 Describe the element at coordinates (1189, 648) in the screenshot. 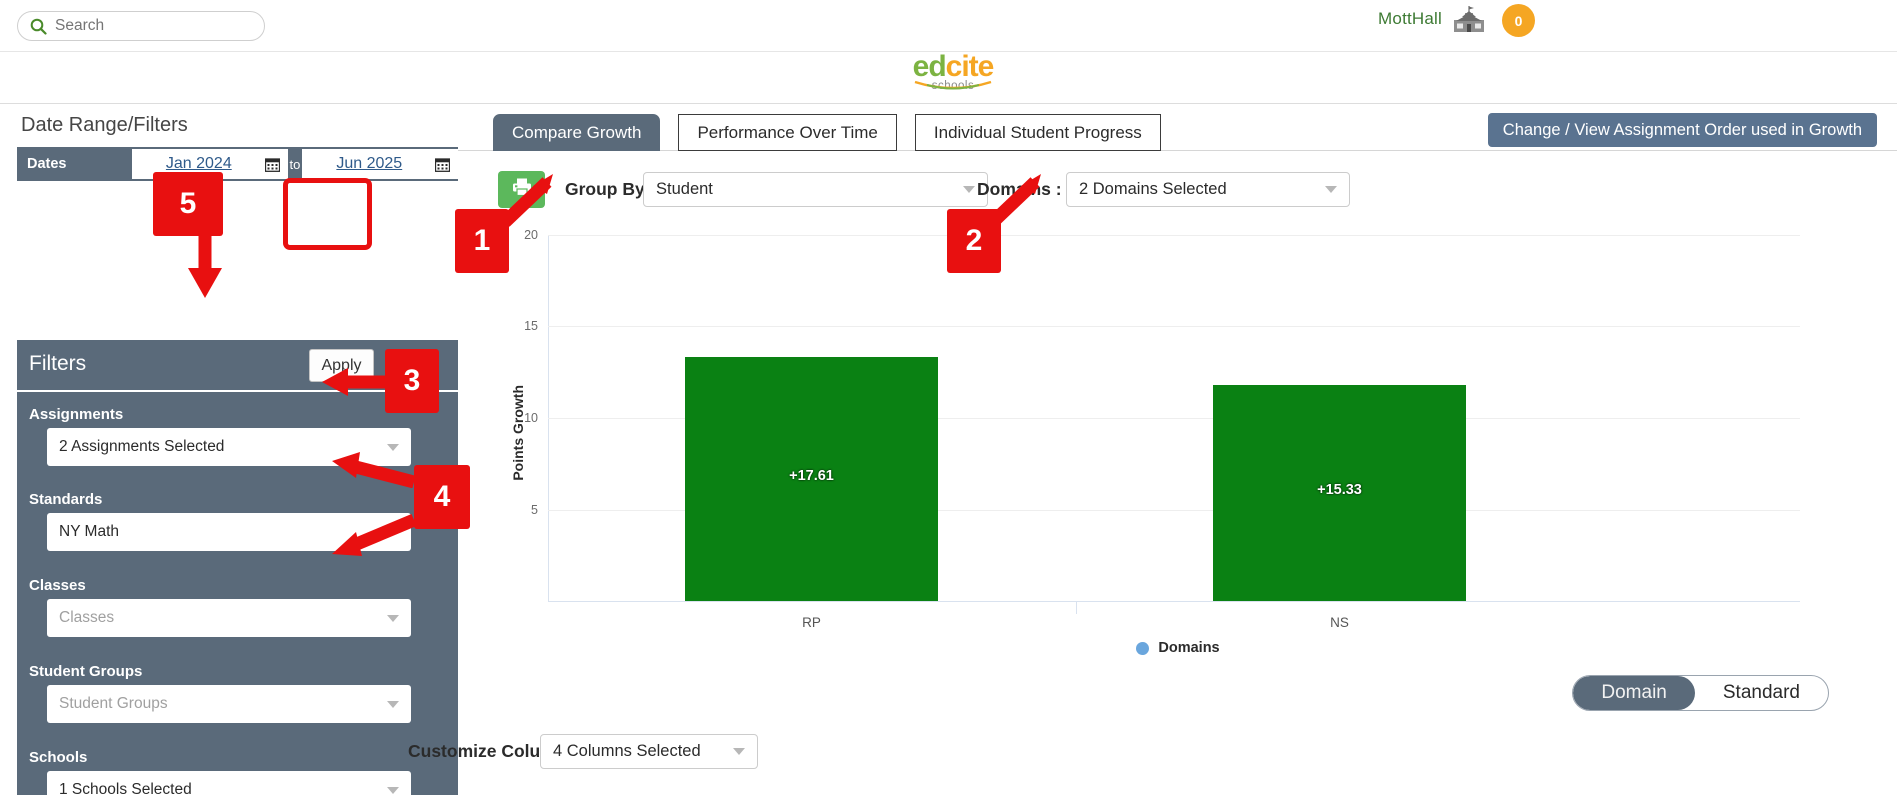

I see `legend-label-domains: Domains` at that location.